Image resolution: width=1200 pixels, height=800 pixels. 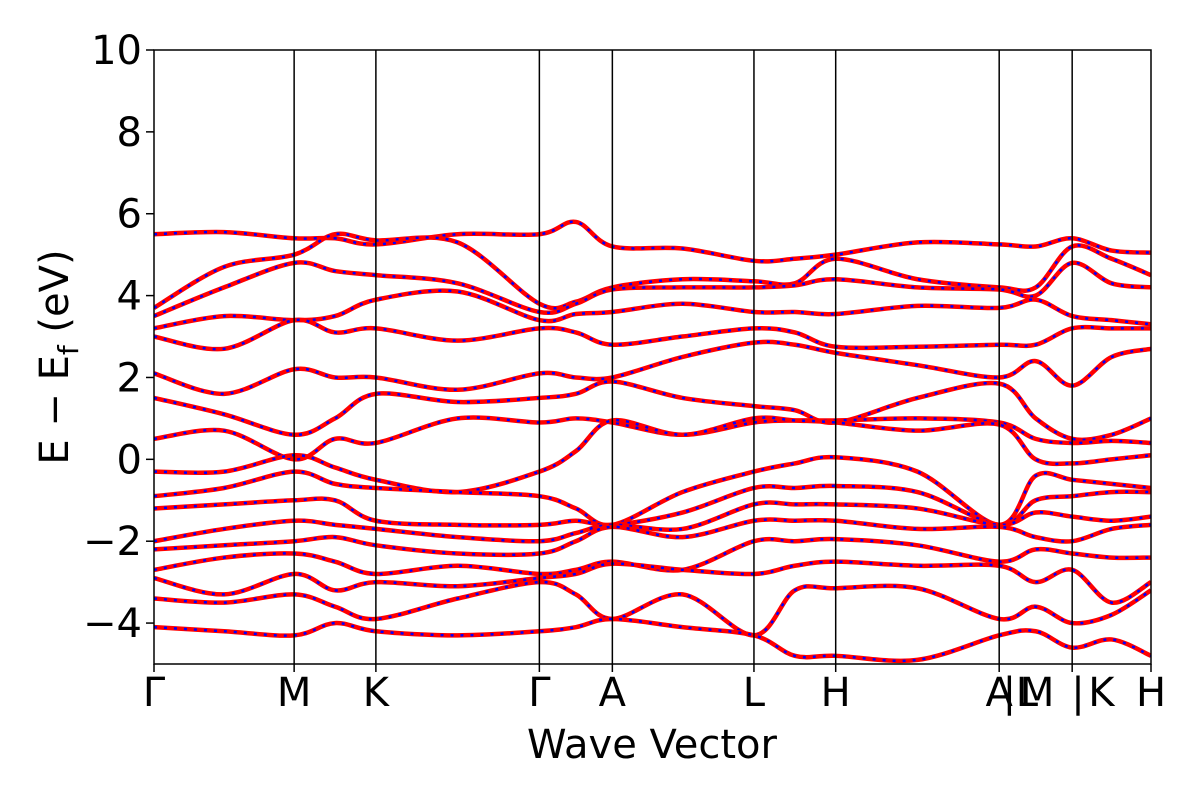 I want to click on band-line-0-dashed, so click(x=652, y=241).